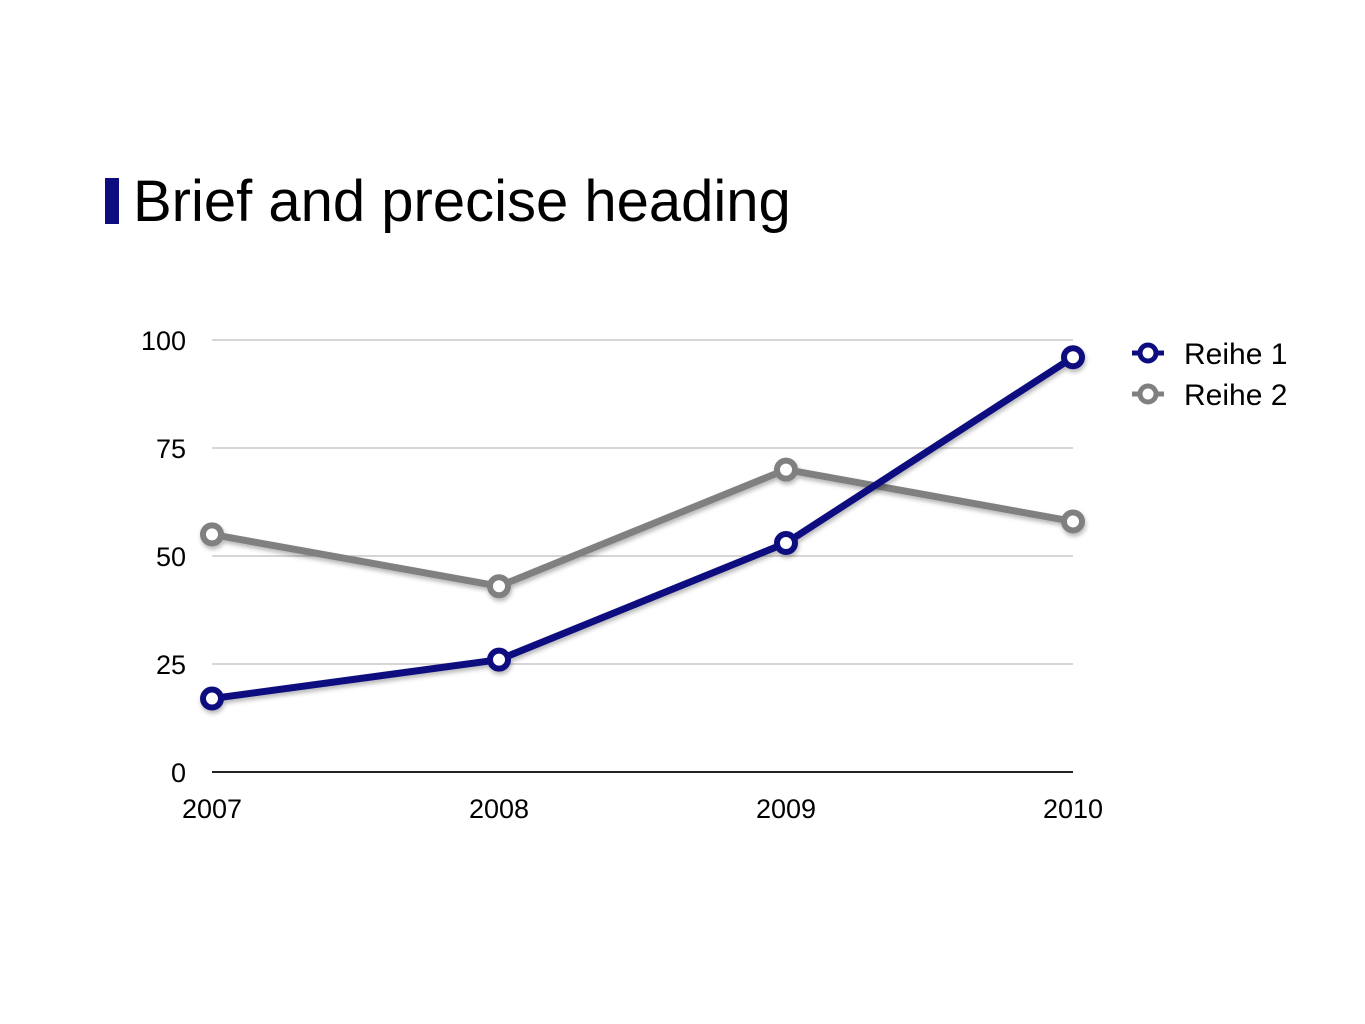 Image resolution: width=1365 pixels, height=1024 pixels. Describe the element at coordinates (171, 557) in the screenshot. I see `y-tick-label: 50` at that location.